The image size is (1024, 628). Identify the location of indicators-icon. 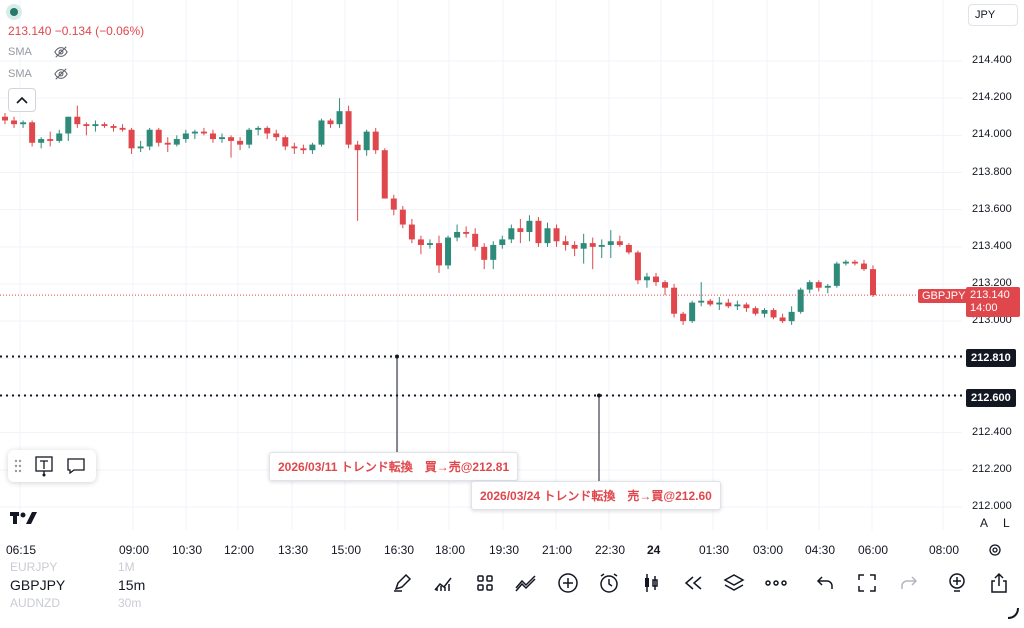
(443, 583).